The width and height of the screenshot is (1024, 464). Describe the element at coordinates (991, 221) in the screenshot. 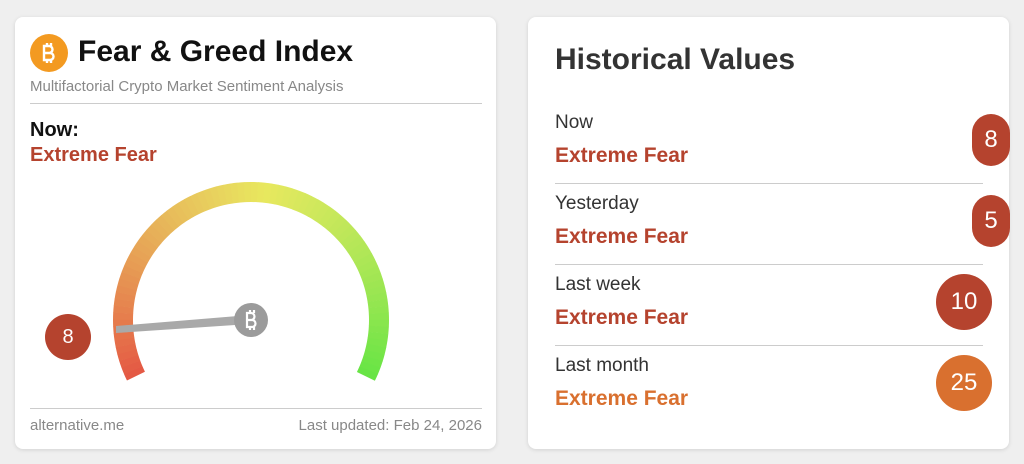

I see `value-badge: 5` at that location.